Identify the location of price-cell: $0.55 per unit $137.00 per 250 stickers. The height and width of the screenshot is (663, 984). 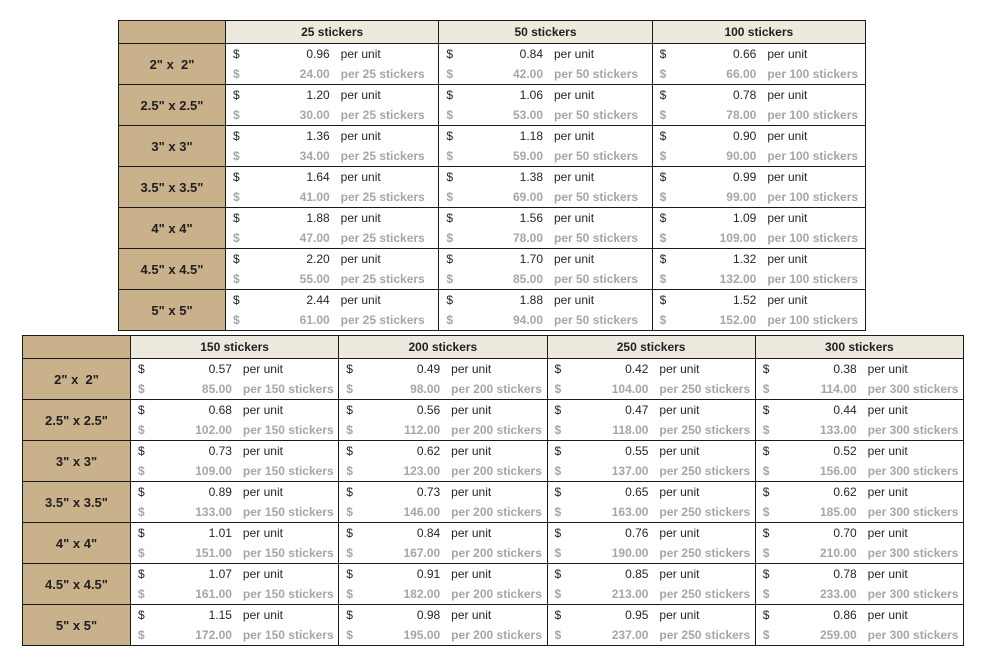
(651, 461).